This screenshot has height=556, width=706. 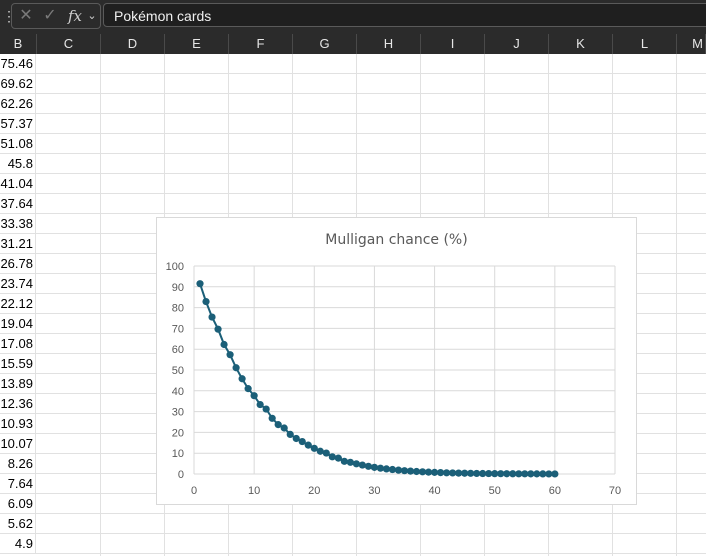 I want to click on cell-b: 13.89, so click(x=18, y=384).